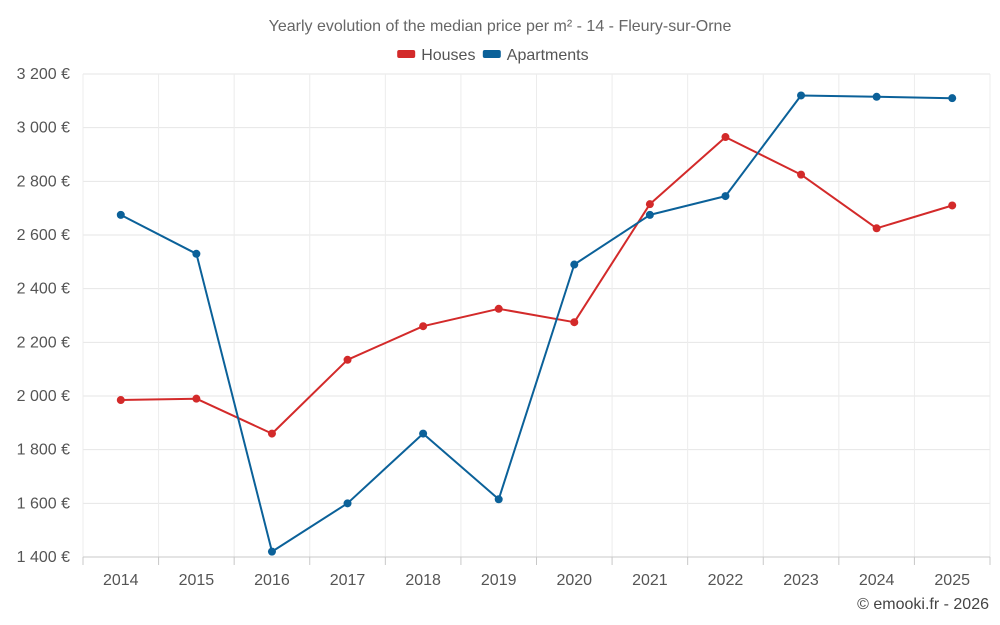 The height and width of the screenshot is (625, 1000). I want to click on data-point-apartments-2014, so click(120, 214).